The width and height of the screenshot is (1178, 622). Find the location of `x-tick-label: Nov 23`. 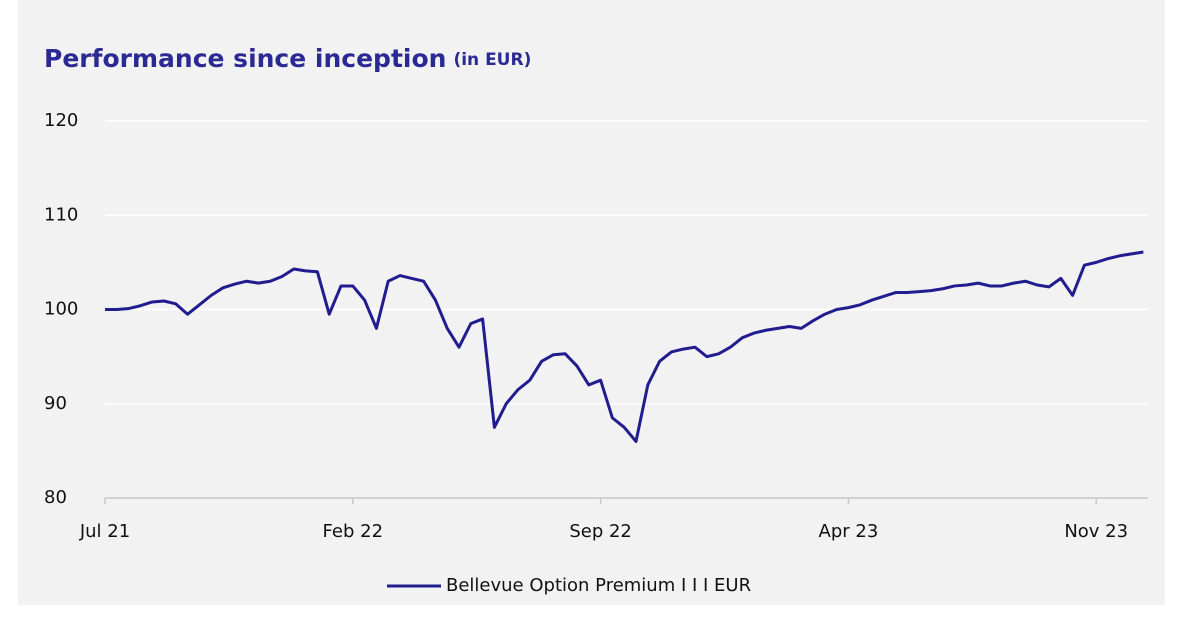

x-tick-label: Nov 23 is located at coordinates (1096, 531).